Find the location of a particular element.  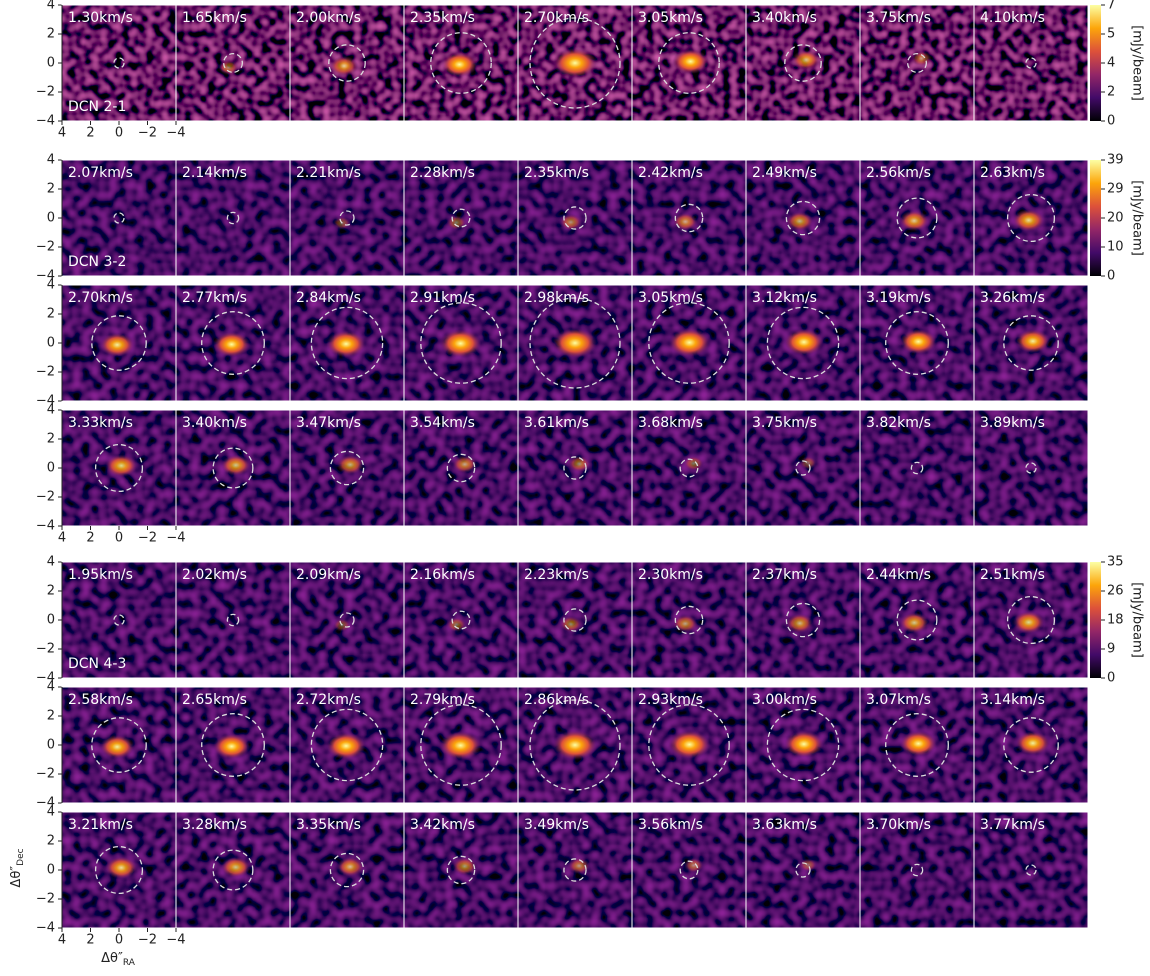

y-label-symbol: Δθ″ is located at coordinates (16, 877).